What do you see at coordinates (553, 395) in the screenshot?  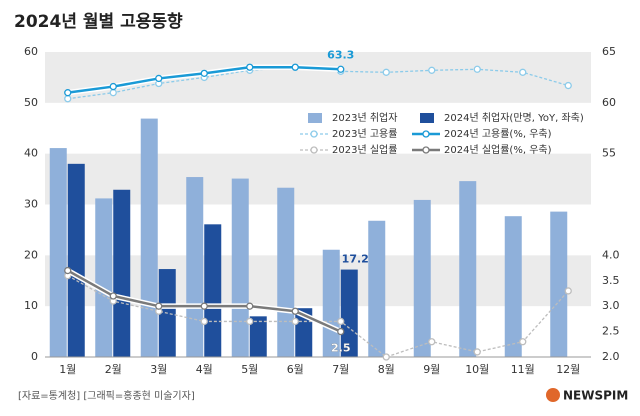 I see `logo-icon` at bounding box center [553, 395].